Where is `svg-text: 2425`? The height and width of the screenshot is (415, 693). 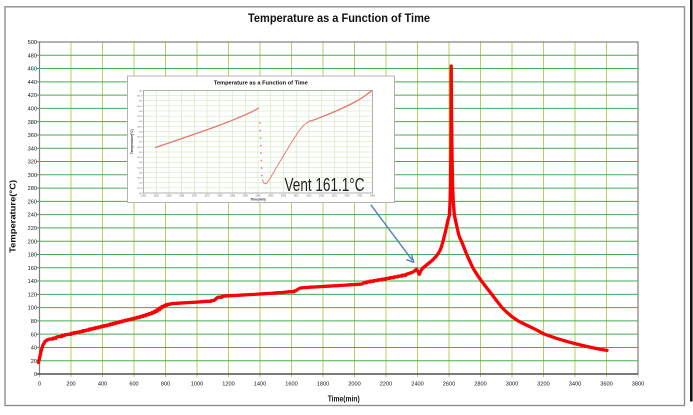
svg-text: 2425 is located at coordinates (335, 197).